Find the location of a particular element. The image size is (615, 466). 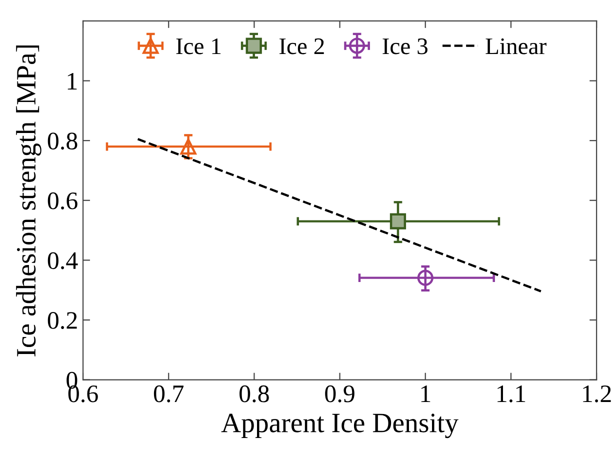

legend-label: Ice 1 is located at coordinates (198, 46).